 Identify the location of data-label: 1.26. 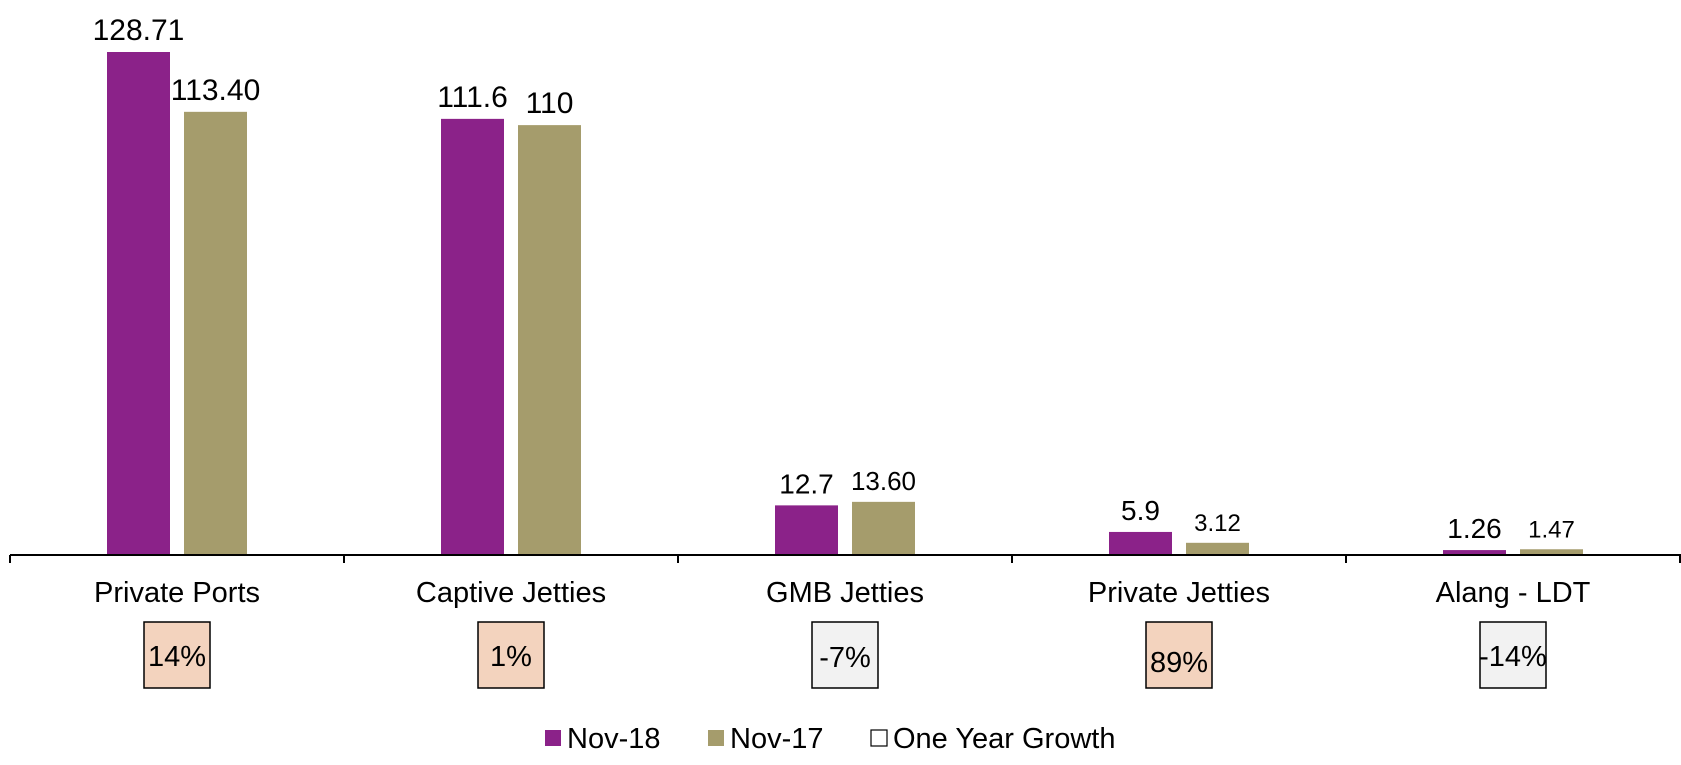
(1474, 528).